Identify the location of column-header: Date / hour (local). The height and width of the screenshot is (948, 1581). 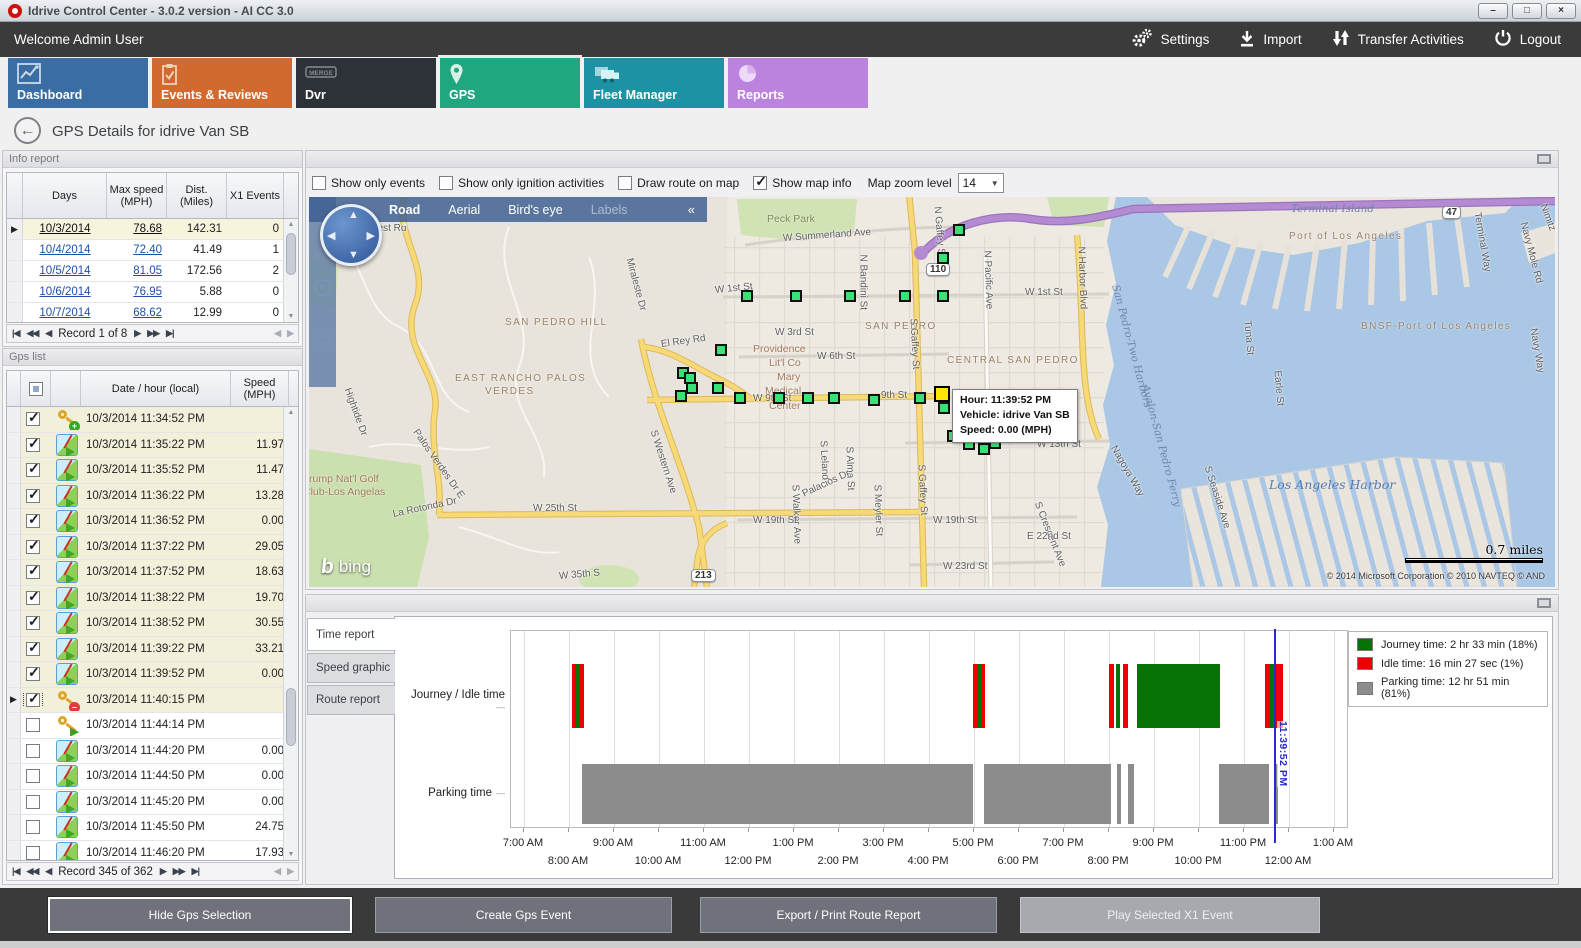
(156, 388).